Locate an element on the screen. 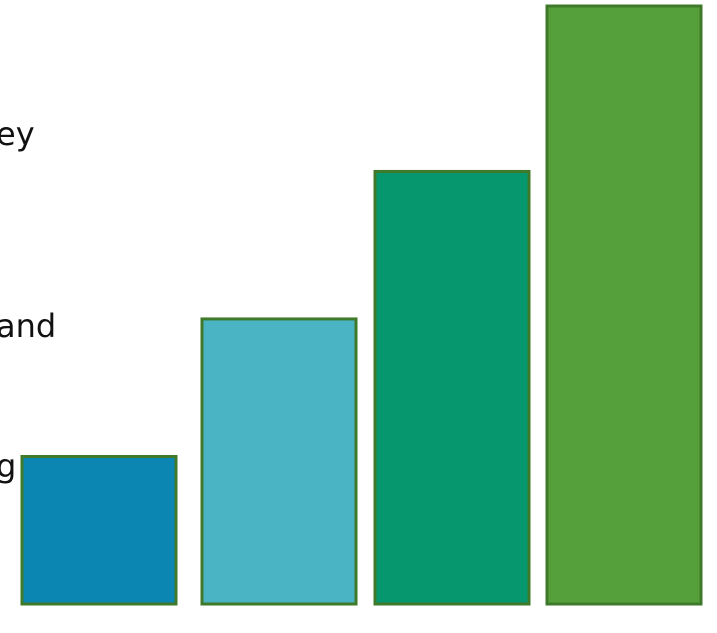  text-fragment: ey is located at coordinates (17, 134).